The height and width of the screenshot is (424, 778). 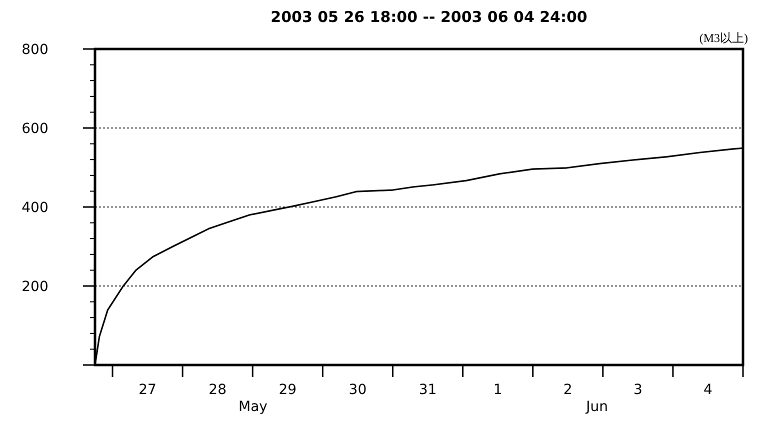 What do you see at coordinates (429, 17) in the screenshot?
I see `chart-title: 2003 05 26 18:00 -- 2003 06 04 24:00` at bounding box center [429, 17].